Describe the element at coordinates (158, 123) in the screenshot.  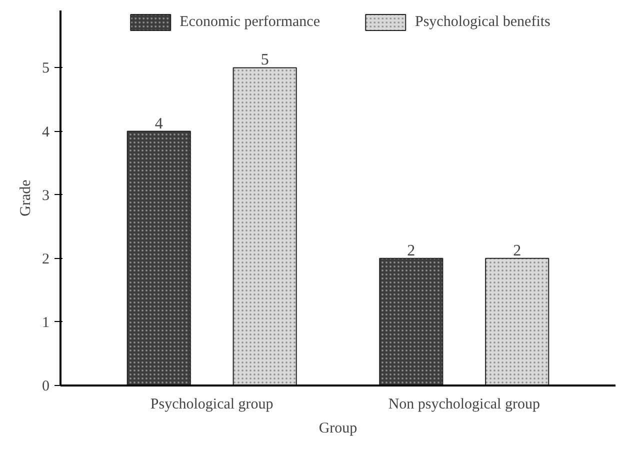
I see `data-label: 4` at that location.